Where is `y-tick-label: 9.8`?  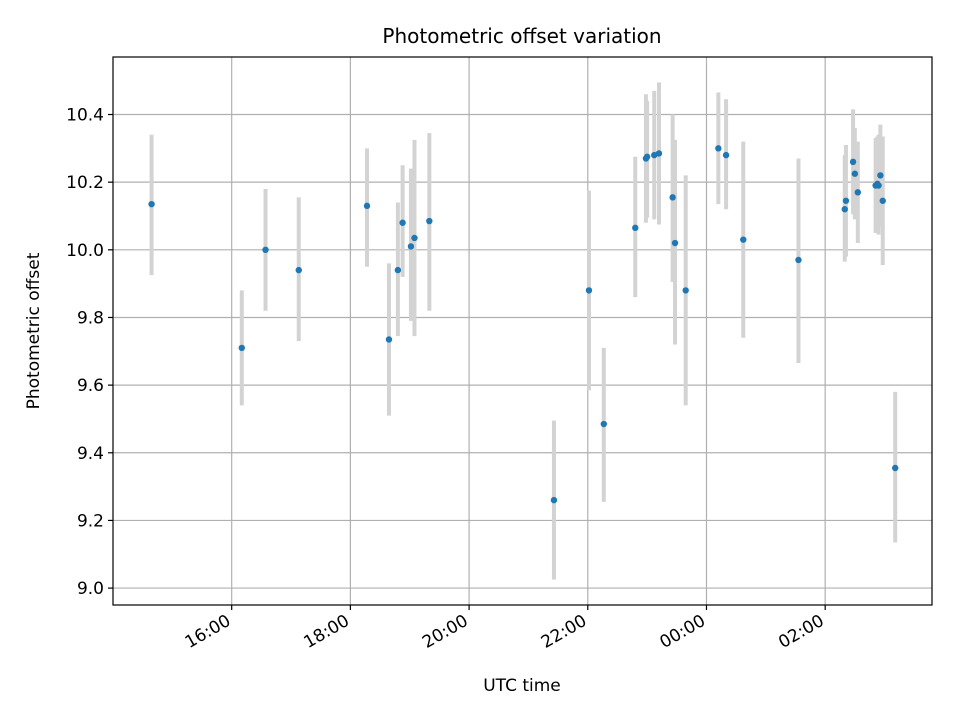 y-tick-label: 9.8 is located at coordinates (90, 318).